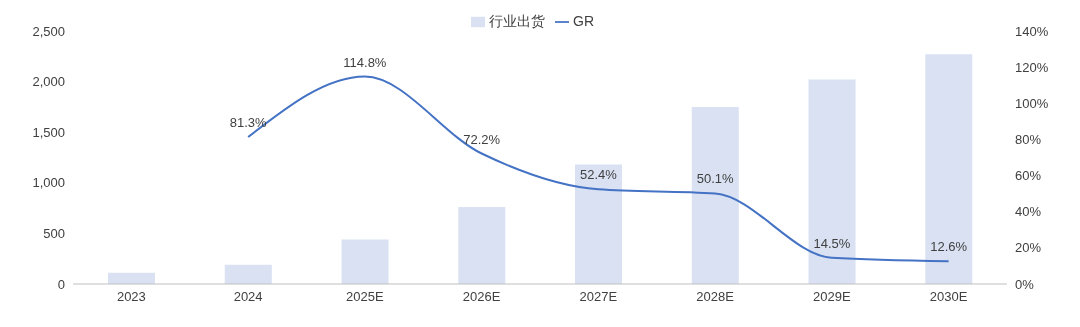 The height and width of the screenshot is (327, 1080). What do you see at coordinates (248, 297) in the screenshot?
I see `x-tick-label: 2024` at bounding box center [248, 297].